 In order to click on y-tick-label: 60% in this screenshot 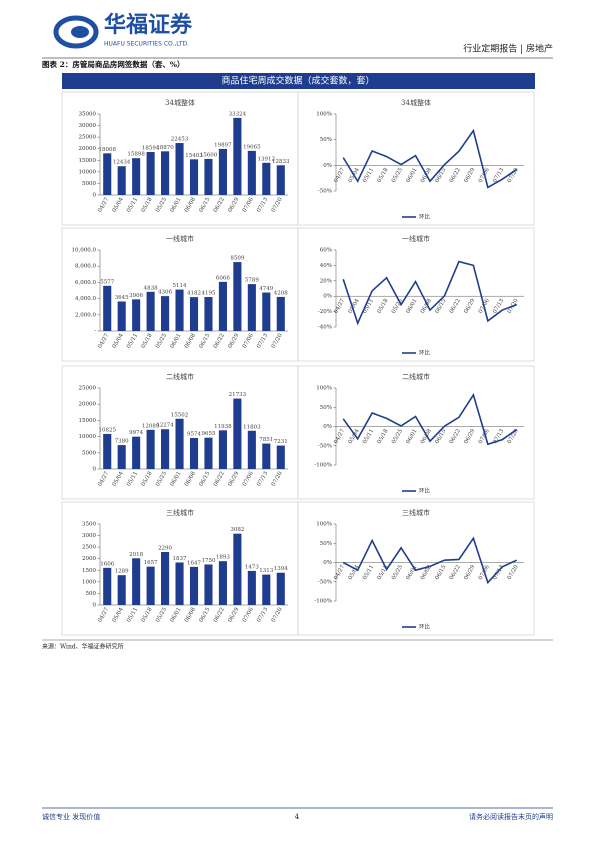, I will do `click(326, 251)`.